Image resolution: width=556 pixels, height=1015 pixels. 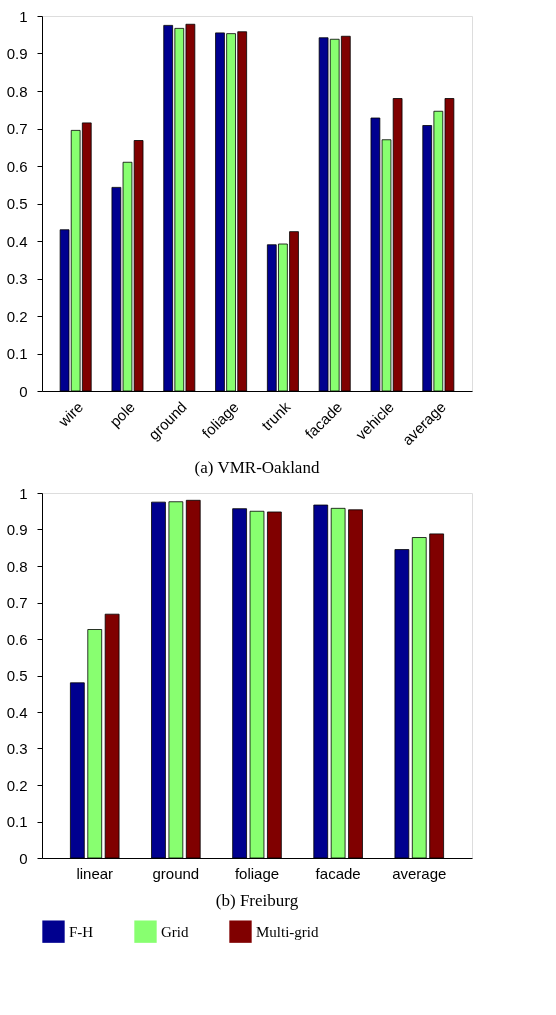 What do you see at coordinates (95, 873) in the screenshot?
I see `x-tick-label: linear` at bounding box center [95, 873].